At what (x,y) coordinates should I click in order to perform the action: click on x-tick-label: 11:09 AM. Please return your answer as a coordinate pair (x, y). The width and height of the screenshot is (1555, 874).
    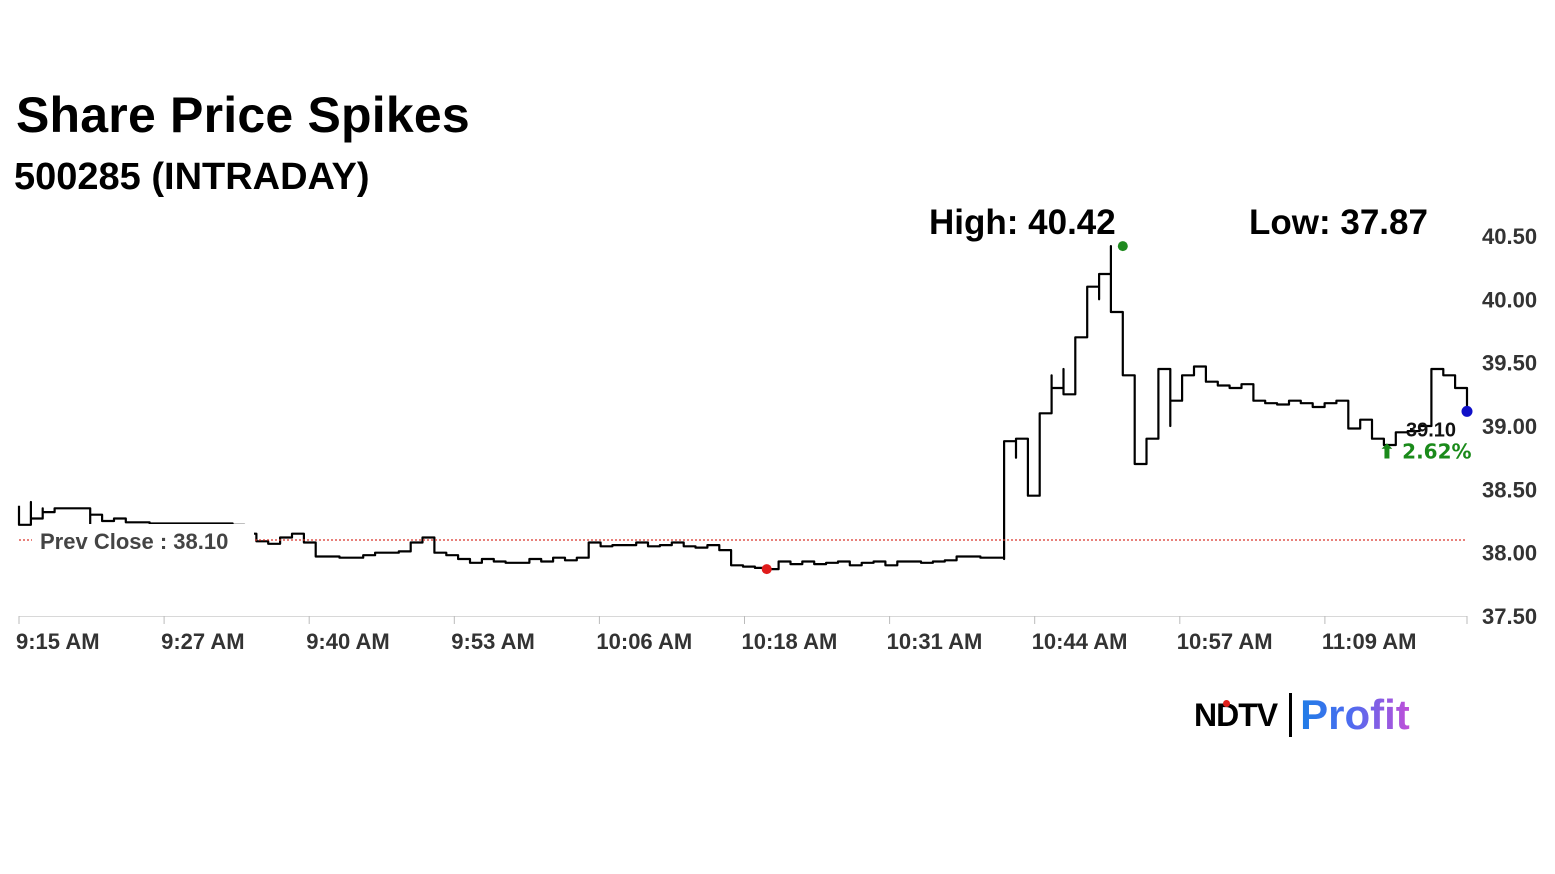
    Looking at the image, I should click on (1369, 641).